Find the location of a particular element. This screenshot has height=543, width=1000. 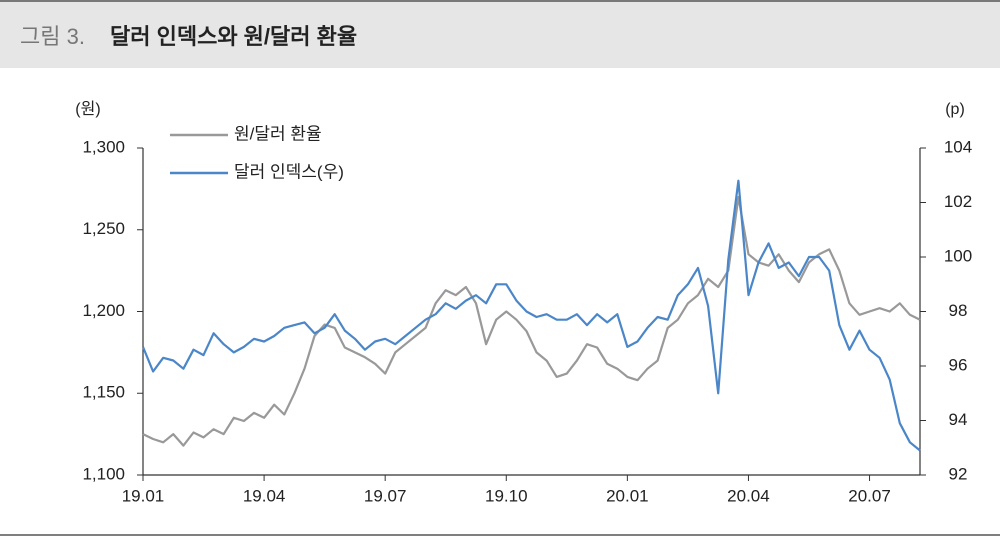

figure-label: 그림 3. is located at coordinates (52, 36).